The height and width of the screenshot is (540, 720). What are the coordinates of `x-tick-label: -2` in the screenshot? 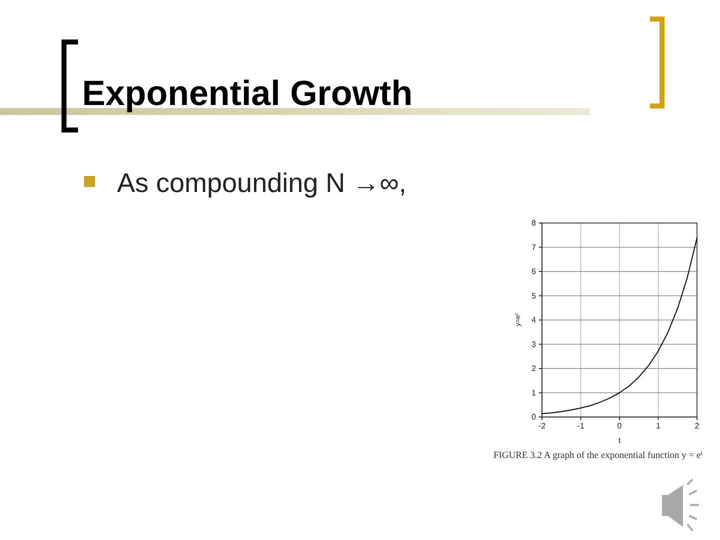 It's located at (542, 426).